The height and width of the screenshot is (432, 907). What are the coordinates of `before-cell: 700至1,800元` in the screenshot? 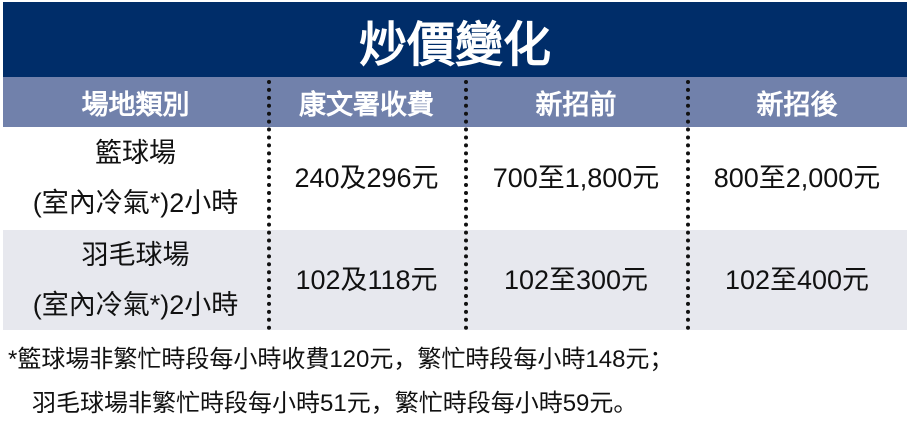 It's located at (576, 177).